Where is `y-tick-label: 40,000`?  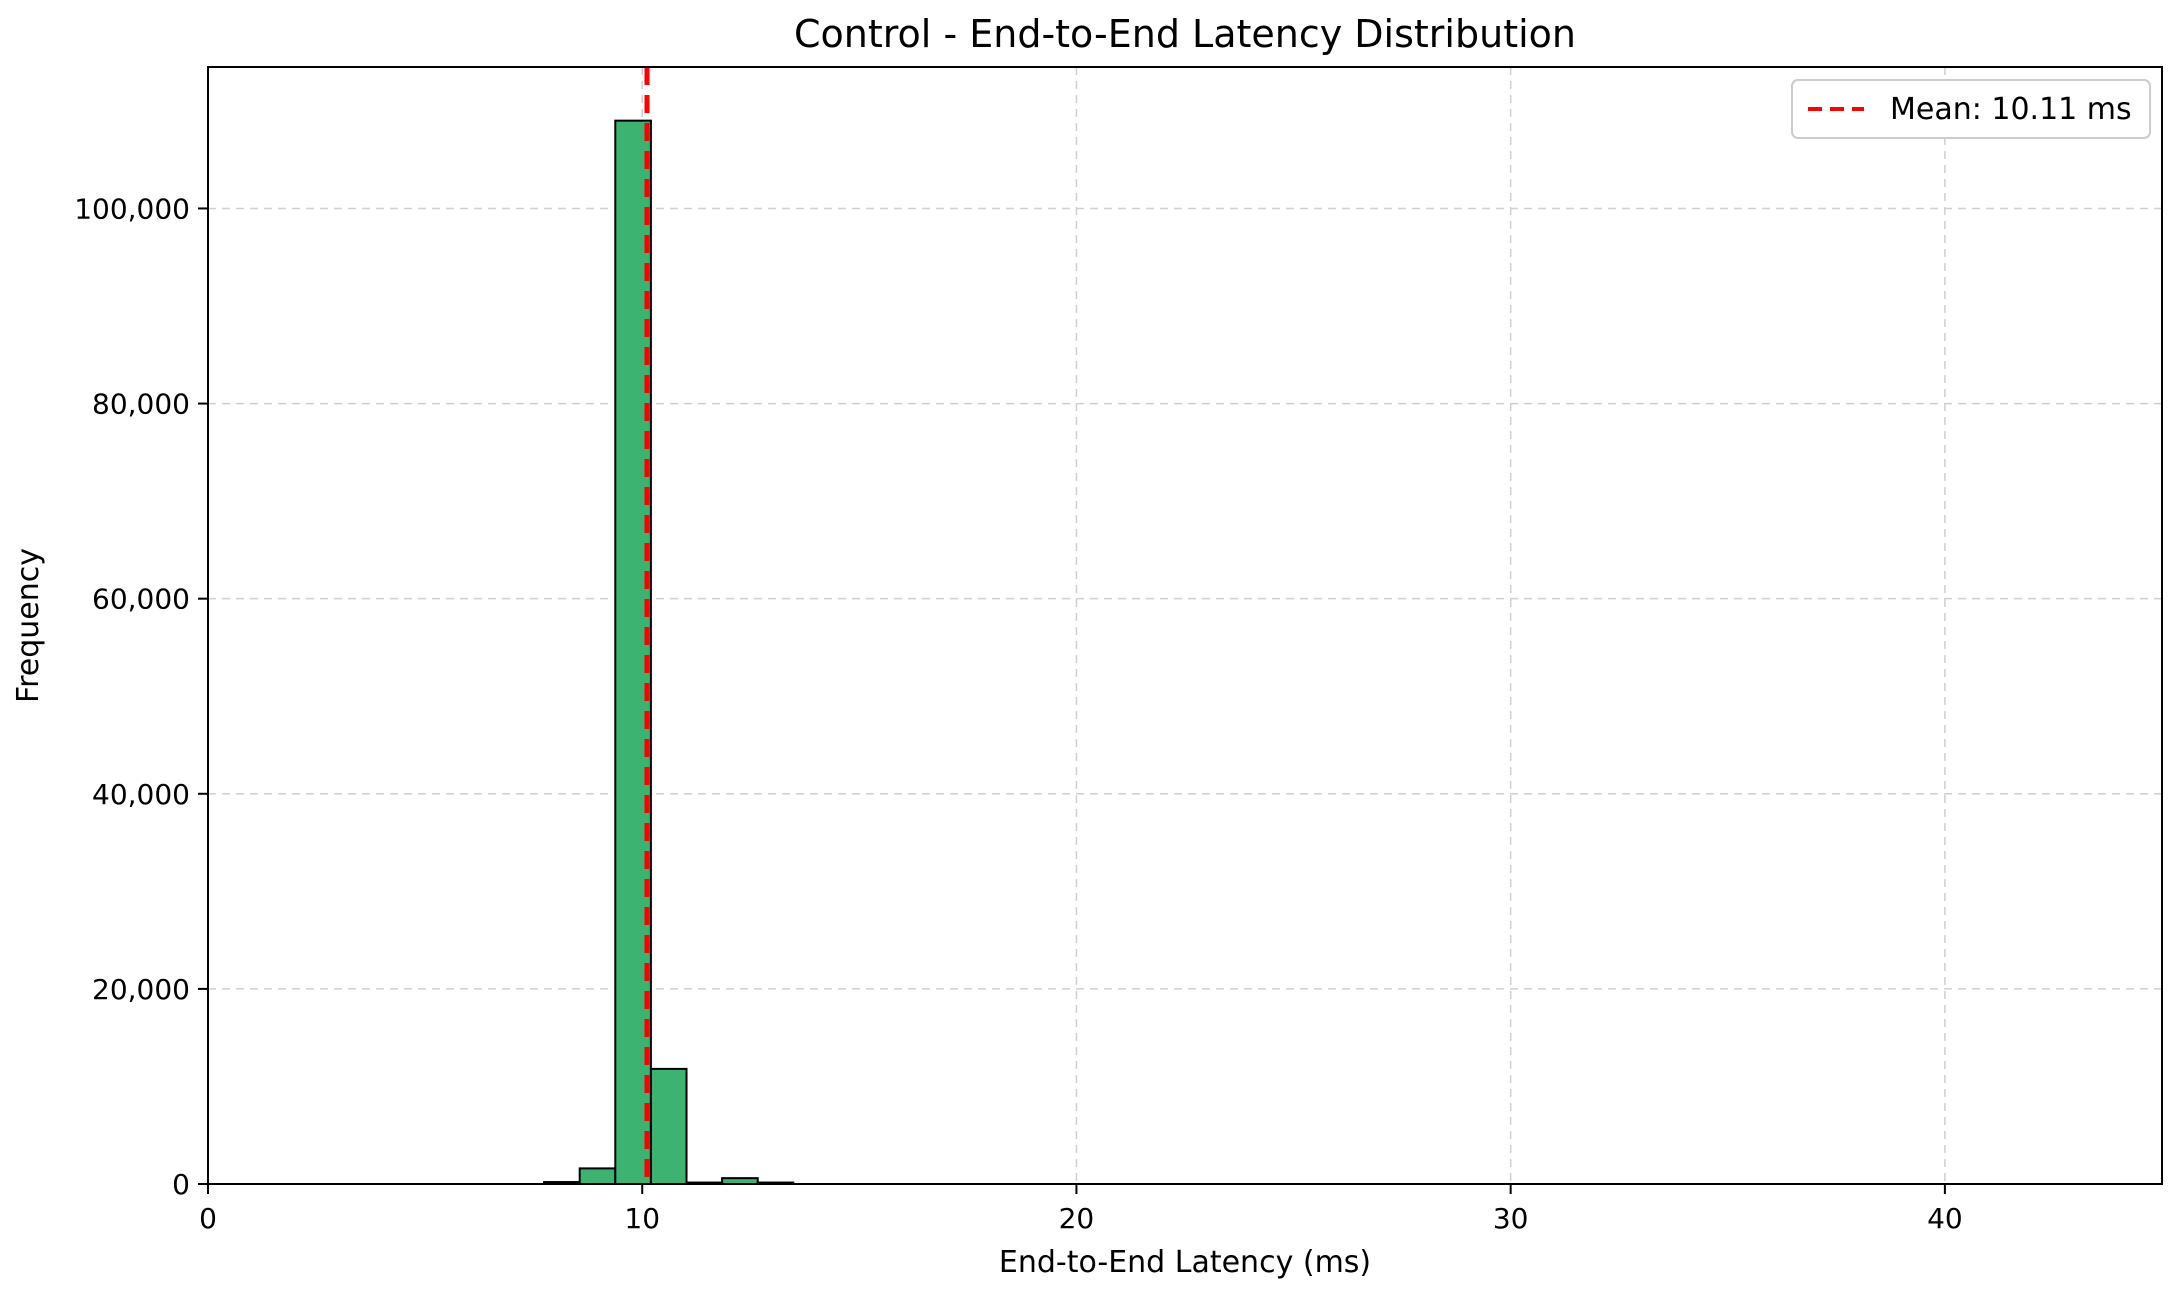 y-tick-label: 40,000 is located at coordinates (141, 794).